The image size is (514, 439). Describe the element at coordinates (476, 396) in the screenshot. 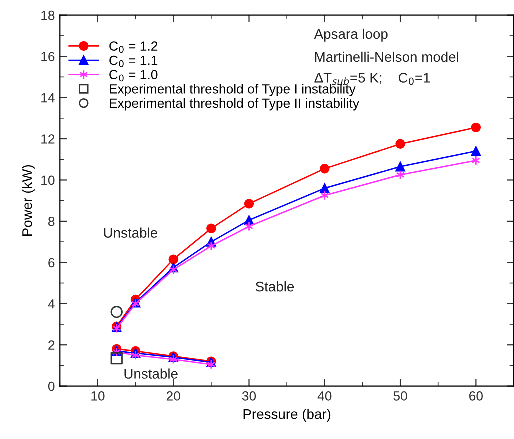

I see `x-tick-label: 60` at that location.